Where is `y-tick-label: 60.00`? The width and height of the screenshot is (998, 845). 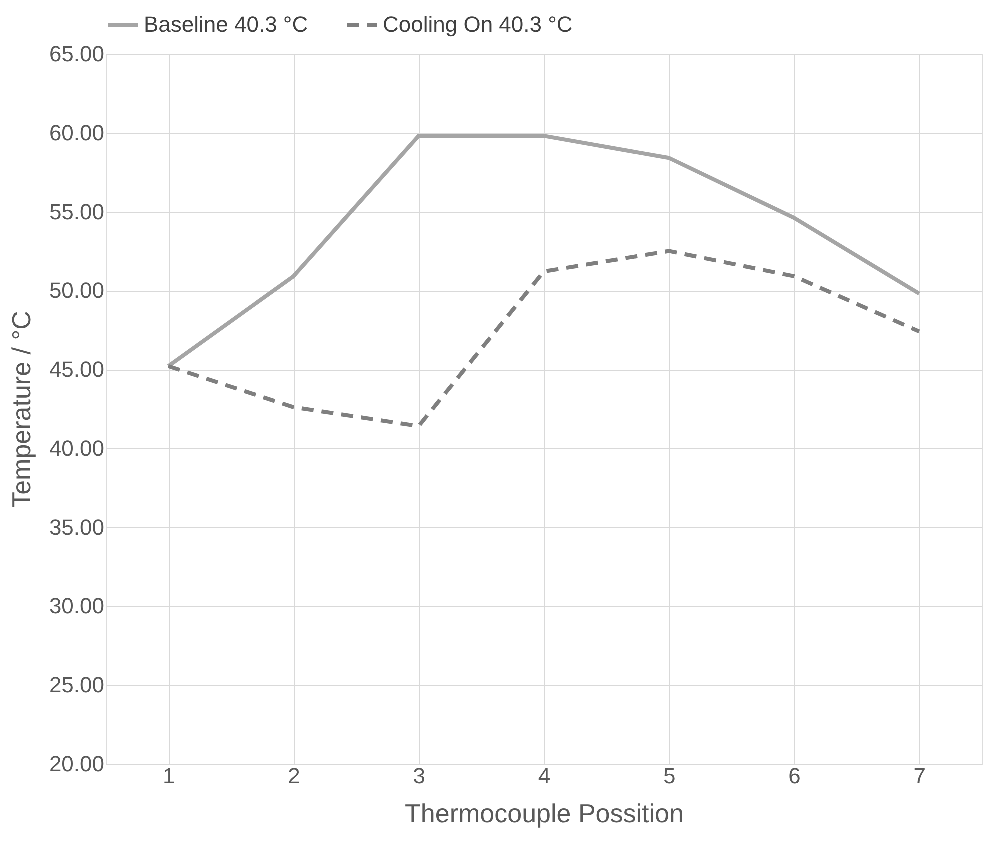 y-tick-label: 60.00 is located at coordinates (76, 133).